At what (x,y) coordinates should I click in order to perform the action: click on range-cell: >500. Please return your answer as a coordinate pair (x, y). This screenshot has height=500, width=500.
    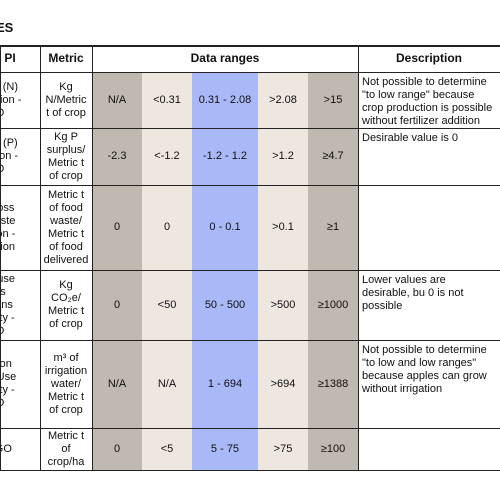
    Looking at the image, I should click on (283, 305).